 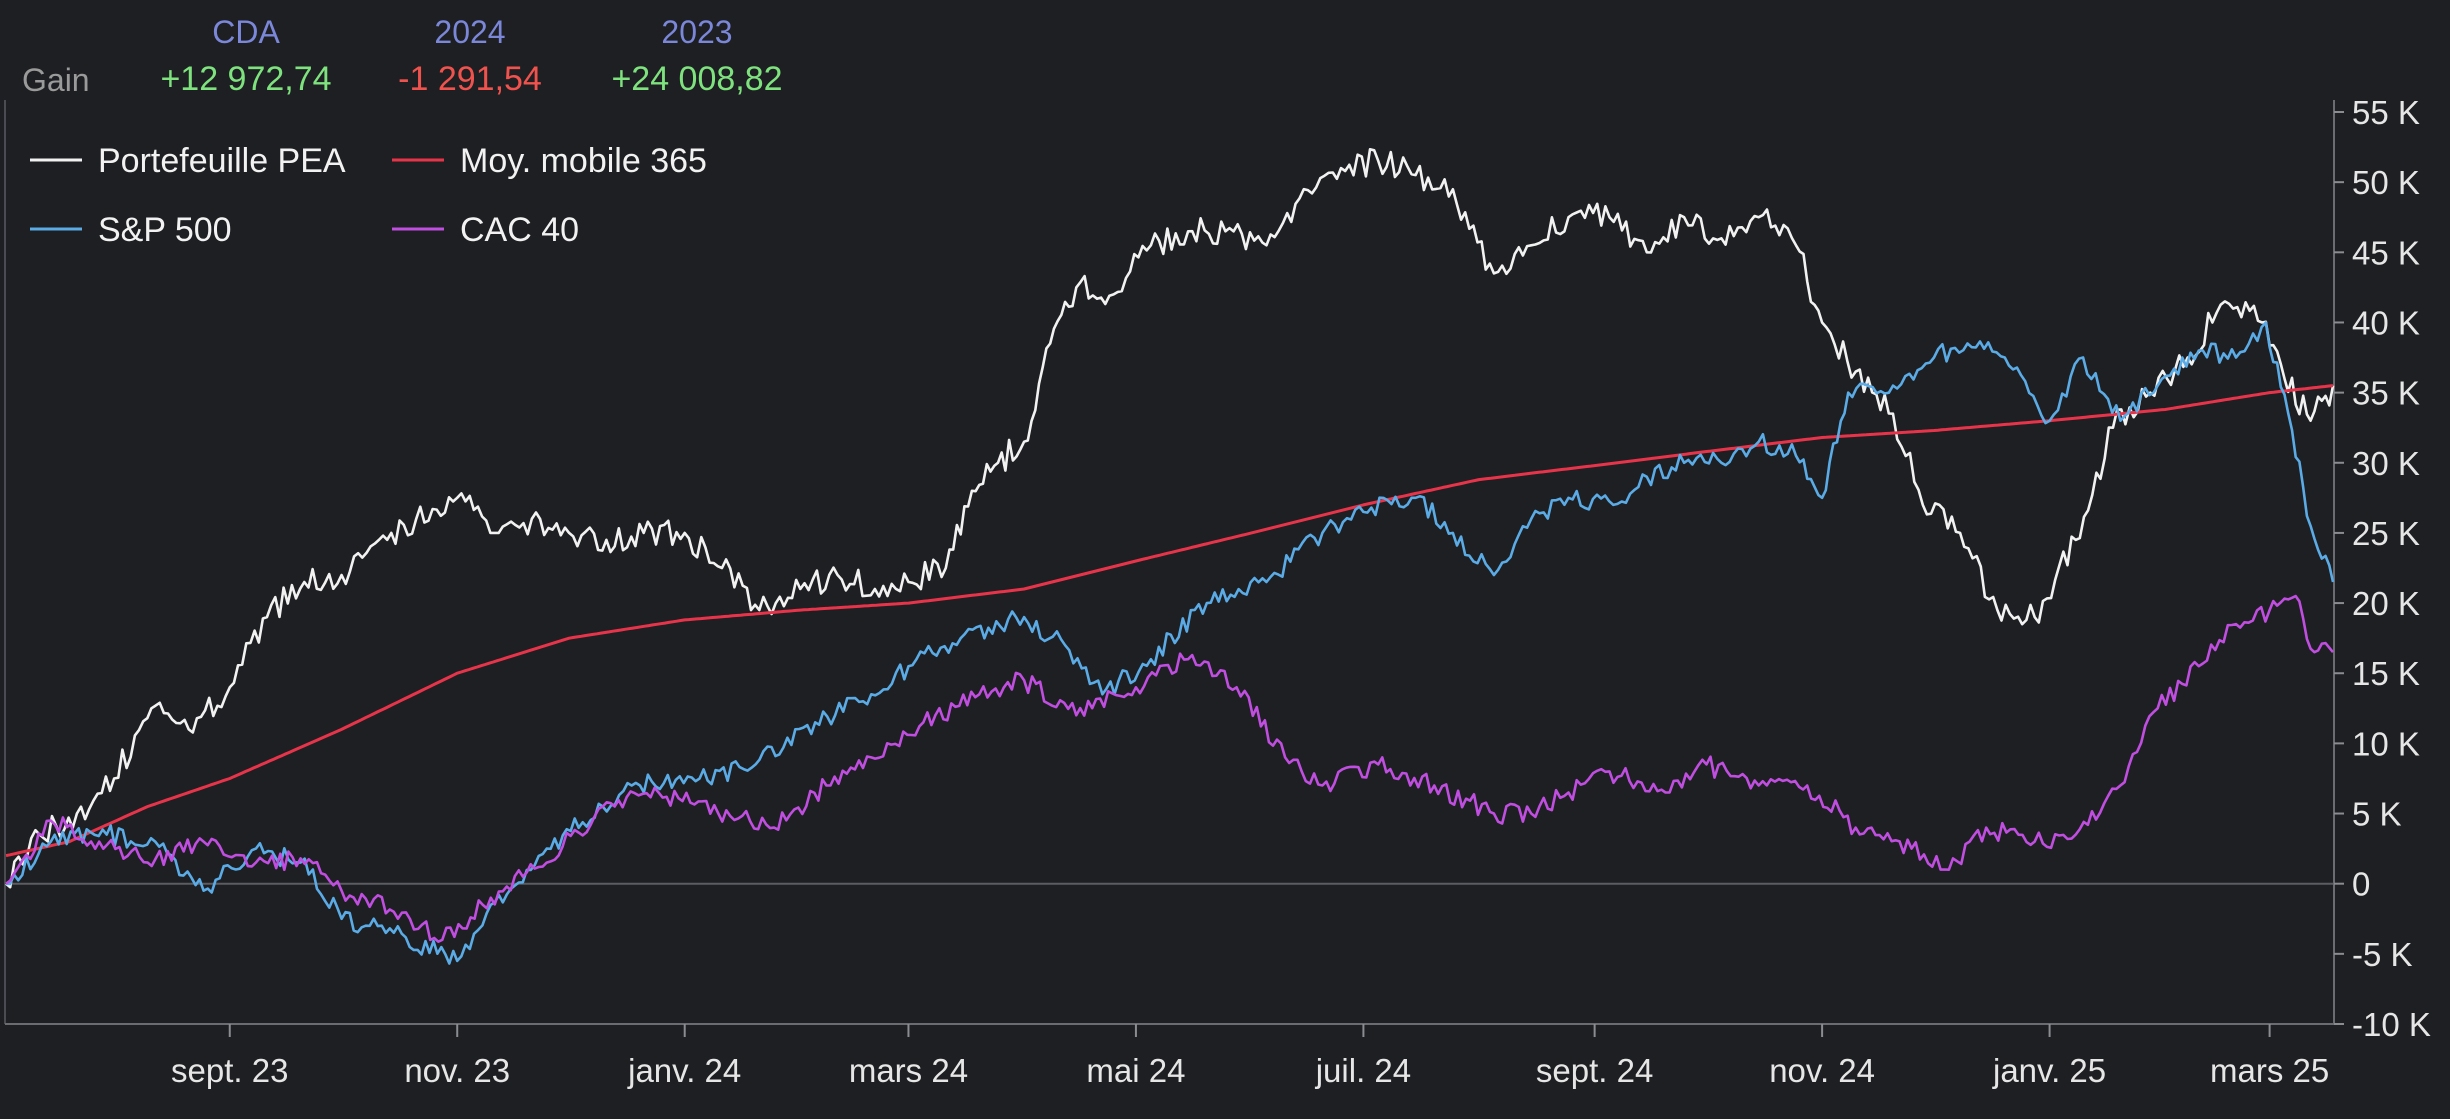 I want to click on x-tick-label: sept. 24, so click(x=1594, y=1070).